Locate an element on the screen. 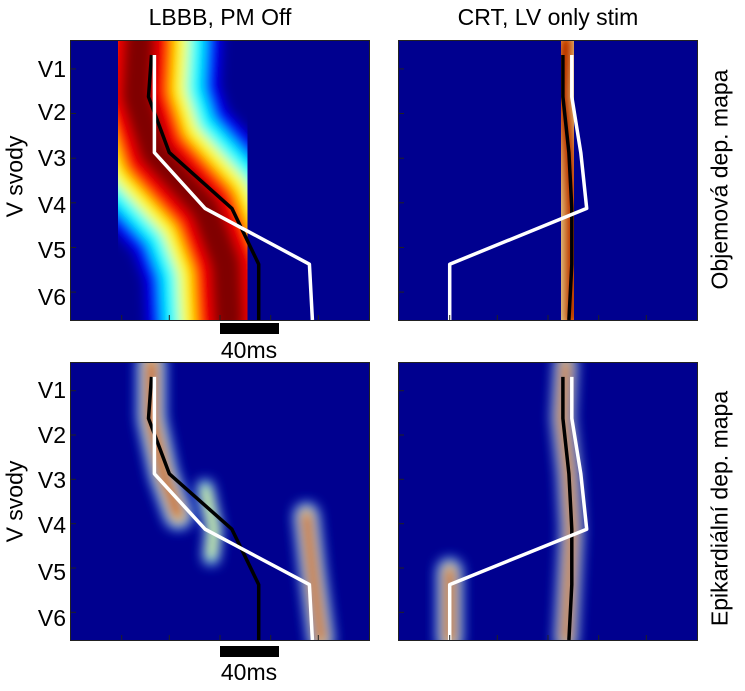 This screenshot has width=745, height=691. column-title-left: LBBB, PM Off is located at coordinates (220, 17).